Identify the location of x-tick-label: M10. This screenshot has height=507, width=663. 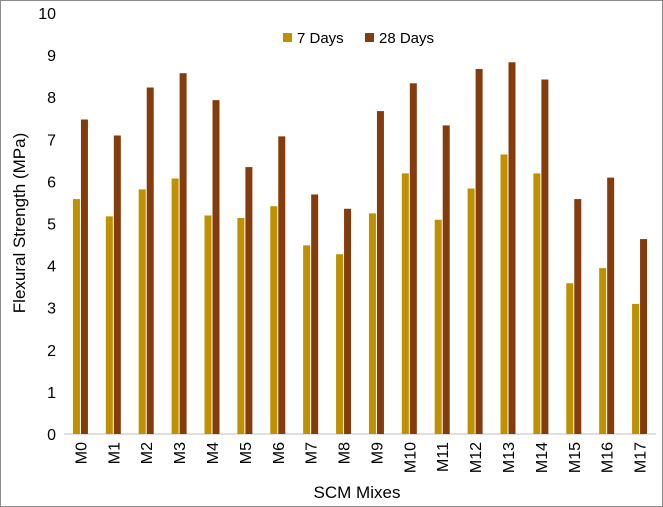
(410, 457).